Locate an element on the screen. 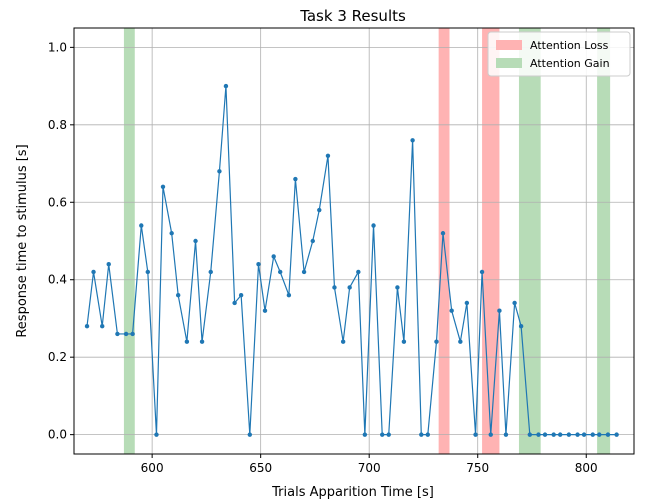 The height and width of the screenshot is (502, 651). legend-label-0: Attention Loss is located at coordinates (569, 45).